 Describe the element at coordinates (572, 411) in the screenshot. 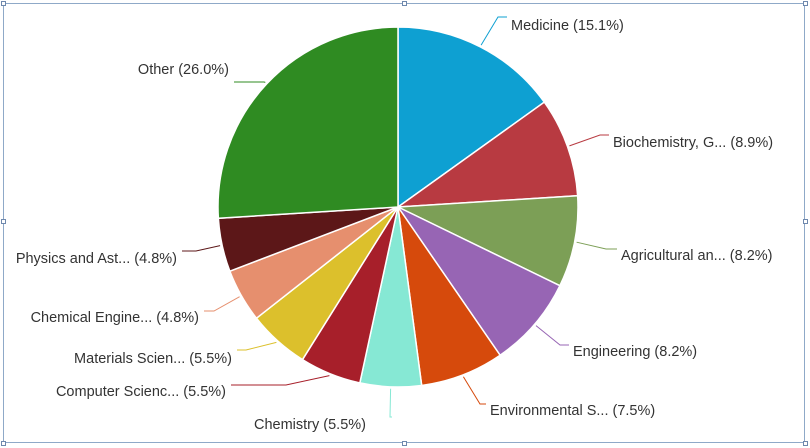

I see `slice-label-environmental-s: Environmental S... (7.5%)` at that location.